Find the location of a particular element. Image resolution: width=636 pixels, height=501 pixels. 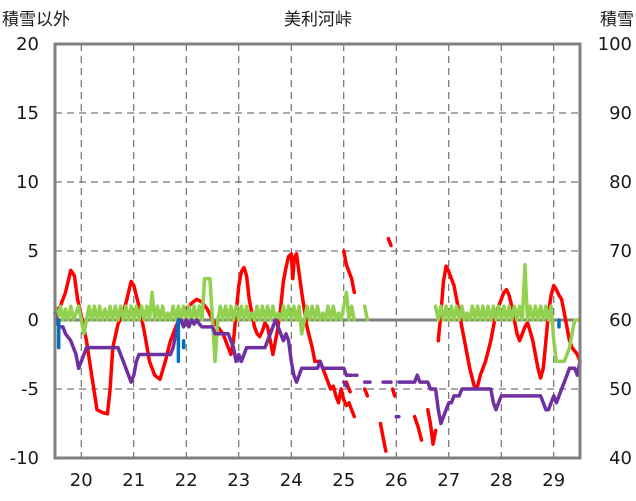

x-tick-label-2: 22 is located at coordinates (186, 480).